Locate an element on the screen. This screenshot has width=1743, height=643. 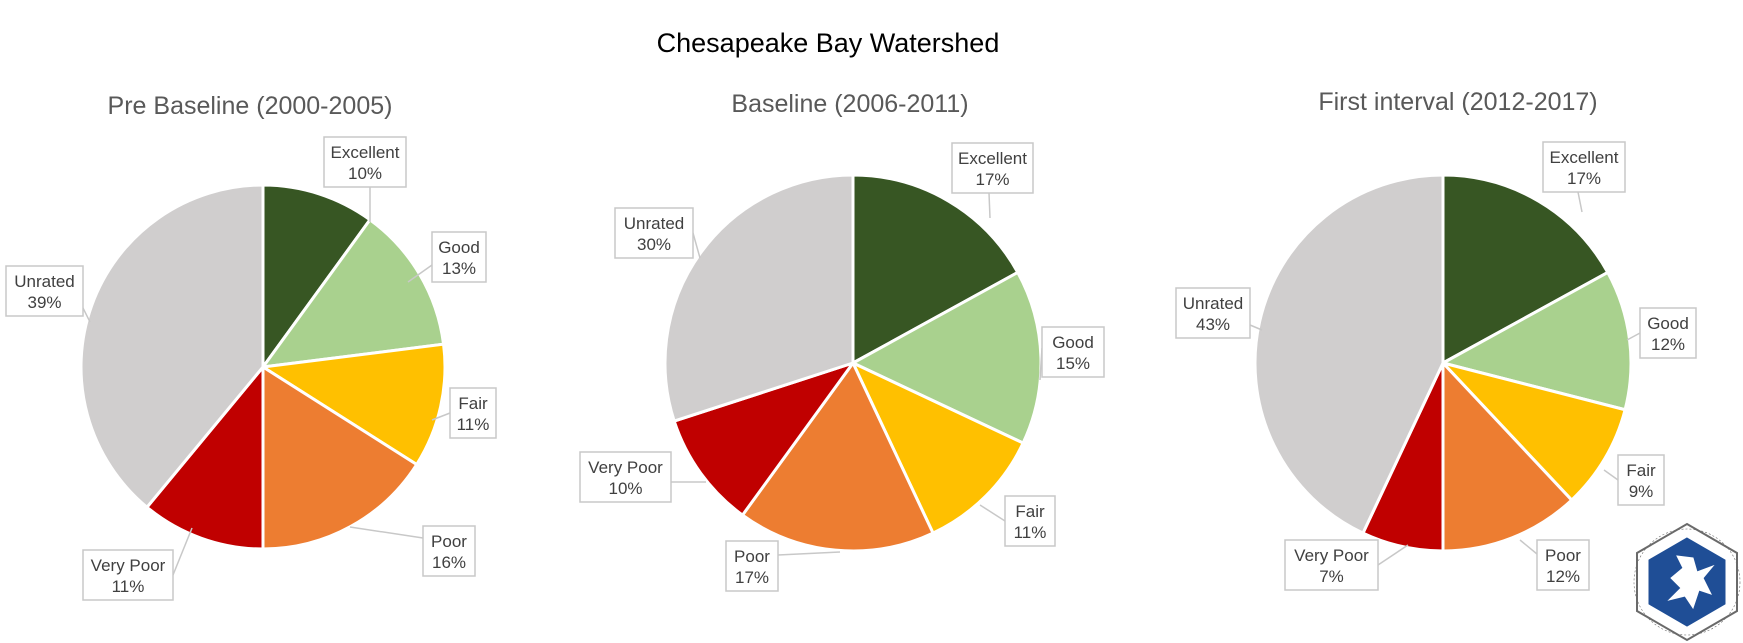
data-label-unrated: Unrated 39% is located at coordinates (48, 294).